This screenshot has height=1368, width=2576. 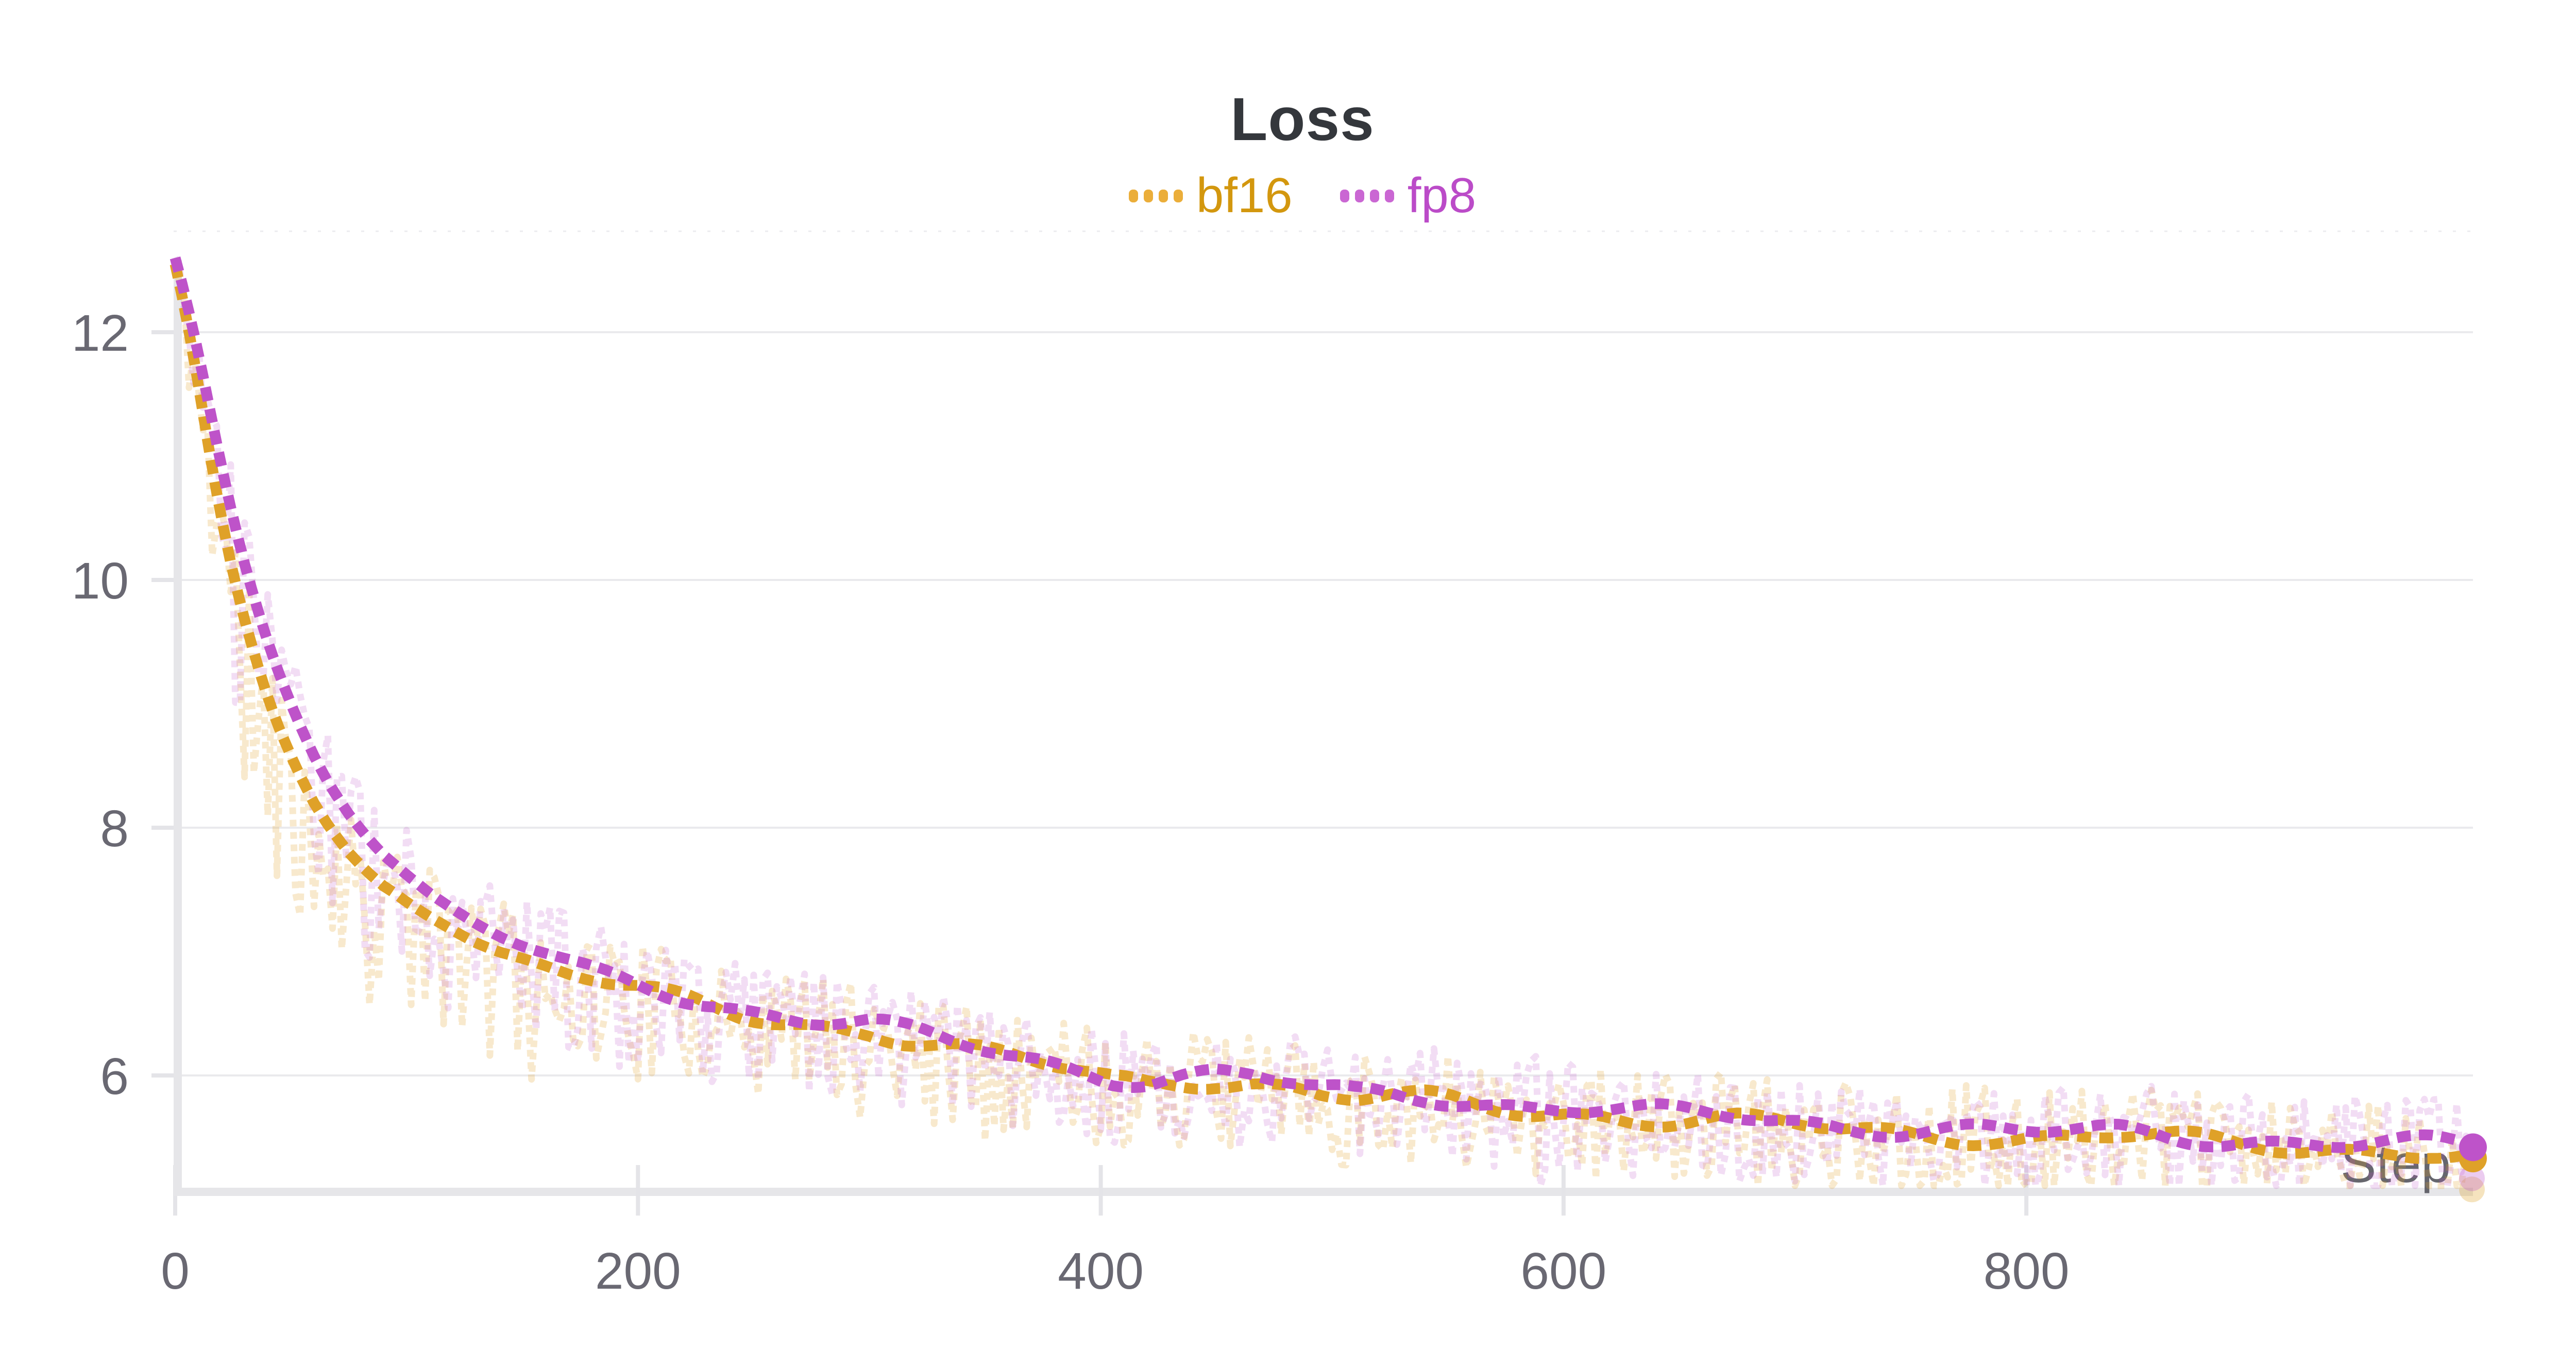 I want to click on endpoint-dot-fp8, so click(x=2473, y=1147).